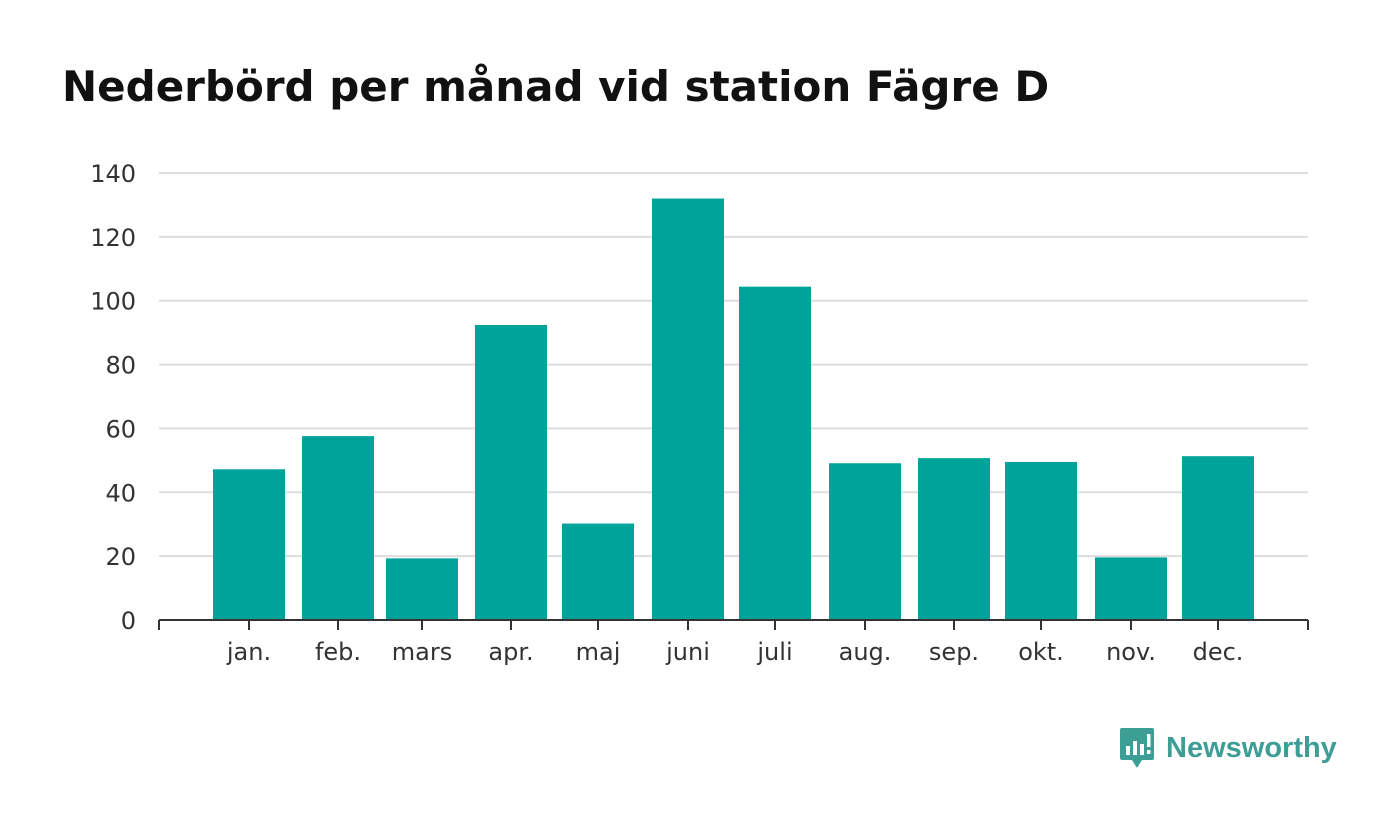  What do you see at coordinates (1137, 748) in the screenshot?
I see `newsworthy-logo-icon` at bounding box center [1137, 748].